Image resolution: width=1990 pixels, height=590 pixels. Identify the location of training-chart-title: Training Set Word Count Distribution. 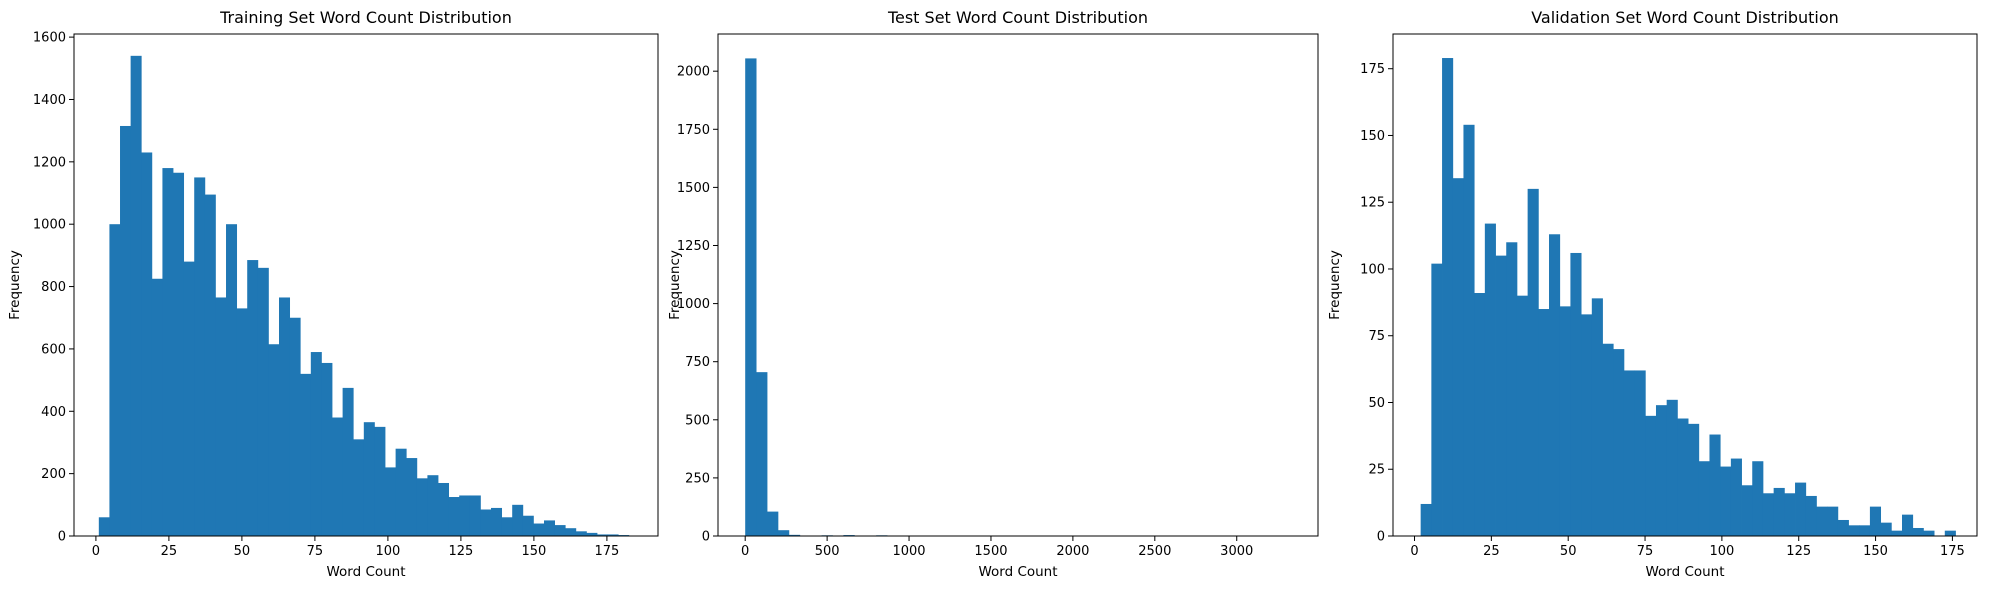
(365, 17).